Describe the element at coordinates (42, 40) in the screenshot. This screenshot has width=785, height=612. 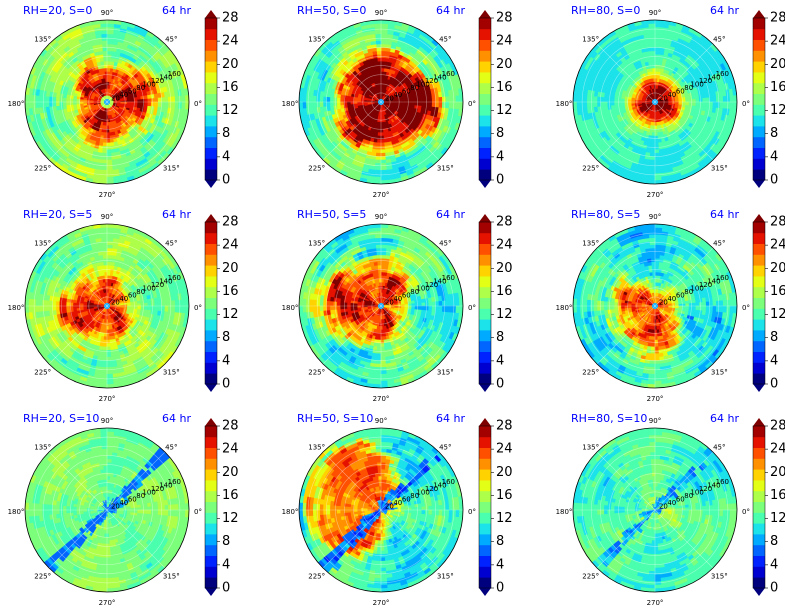
I see `angle-tick-label: 135°` at that location.